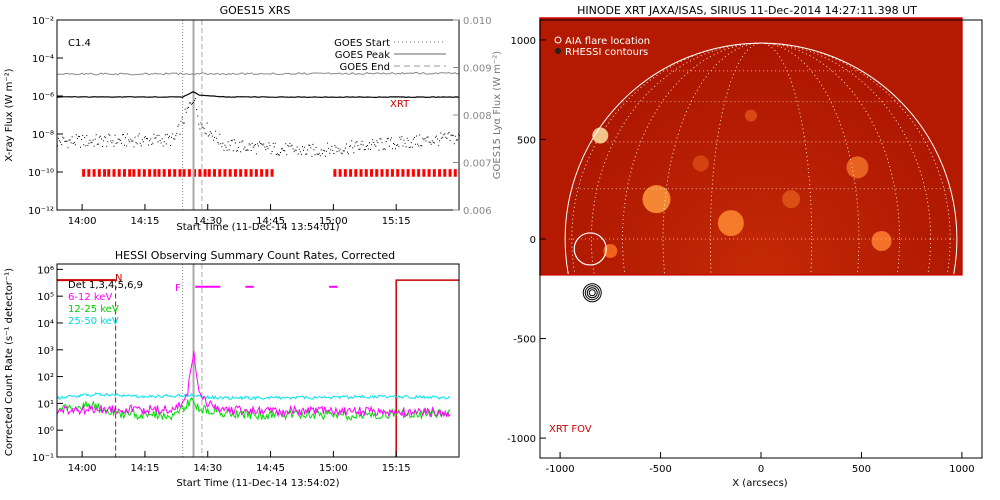 This screenshot has height=500, width=1000. What do you see at coordinates (333, 468) in the screenshot?
I see `hessi-x-tick-label: 15:00` at bounding box center [333, 468].